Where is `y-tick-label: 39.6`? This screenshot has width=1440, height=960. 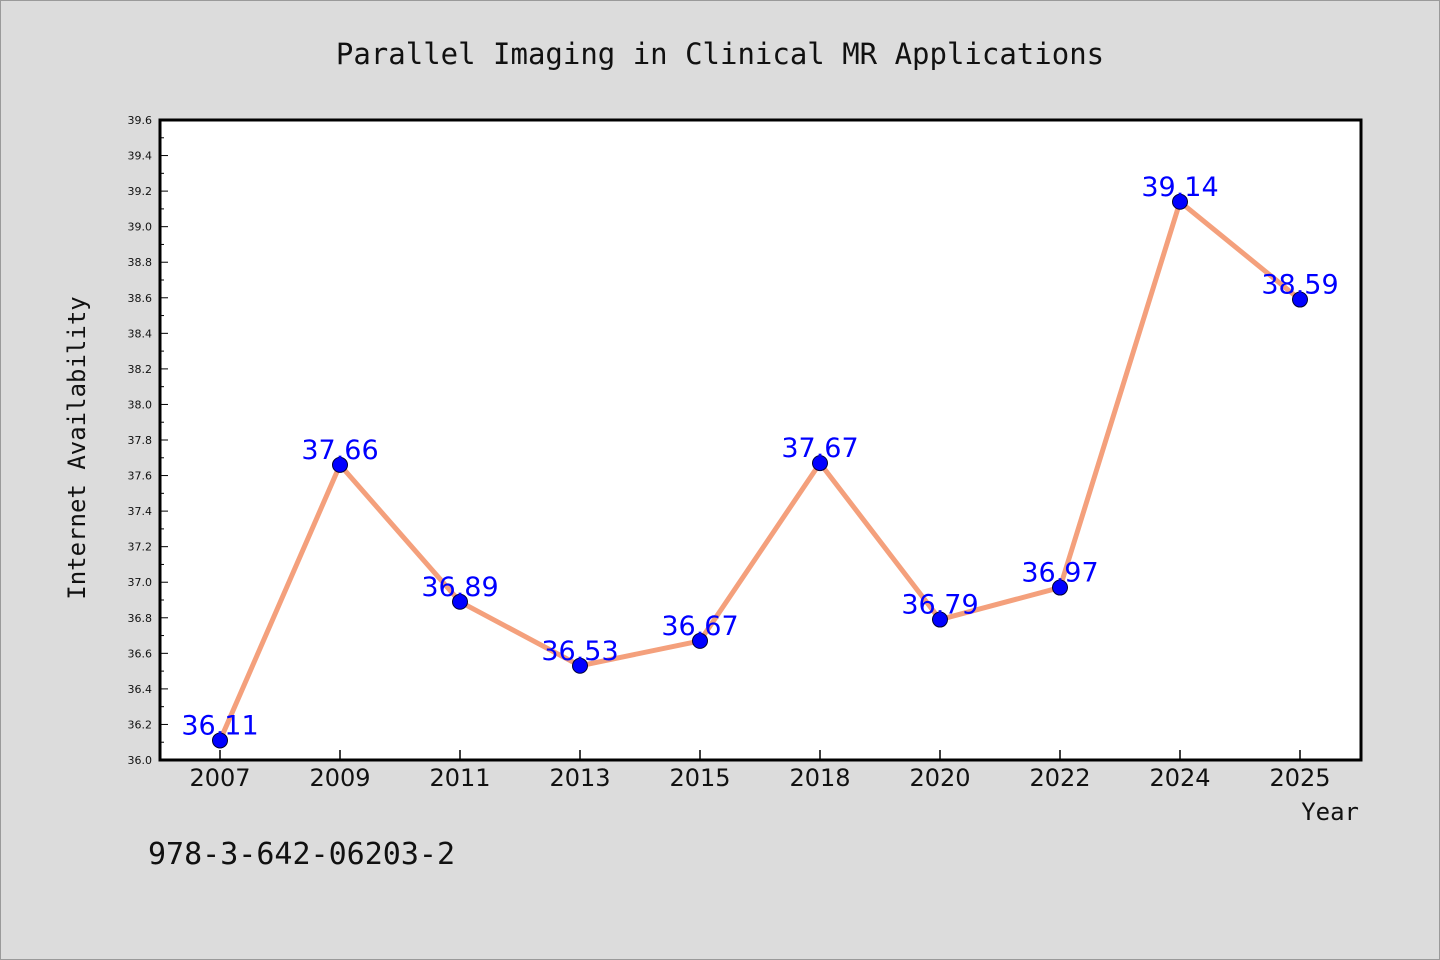 y-tick-label: 39.6 is located at coordinates (140, 120).